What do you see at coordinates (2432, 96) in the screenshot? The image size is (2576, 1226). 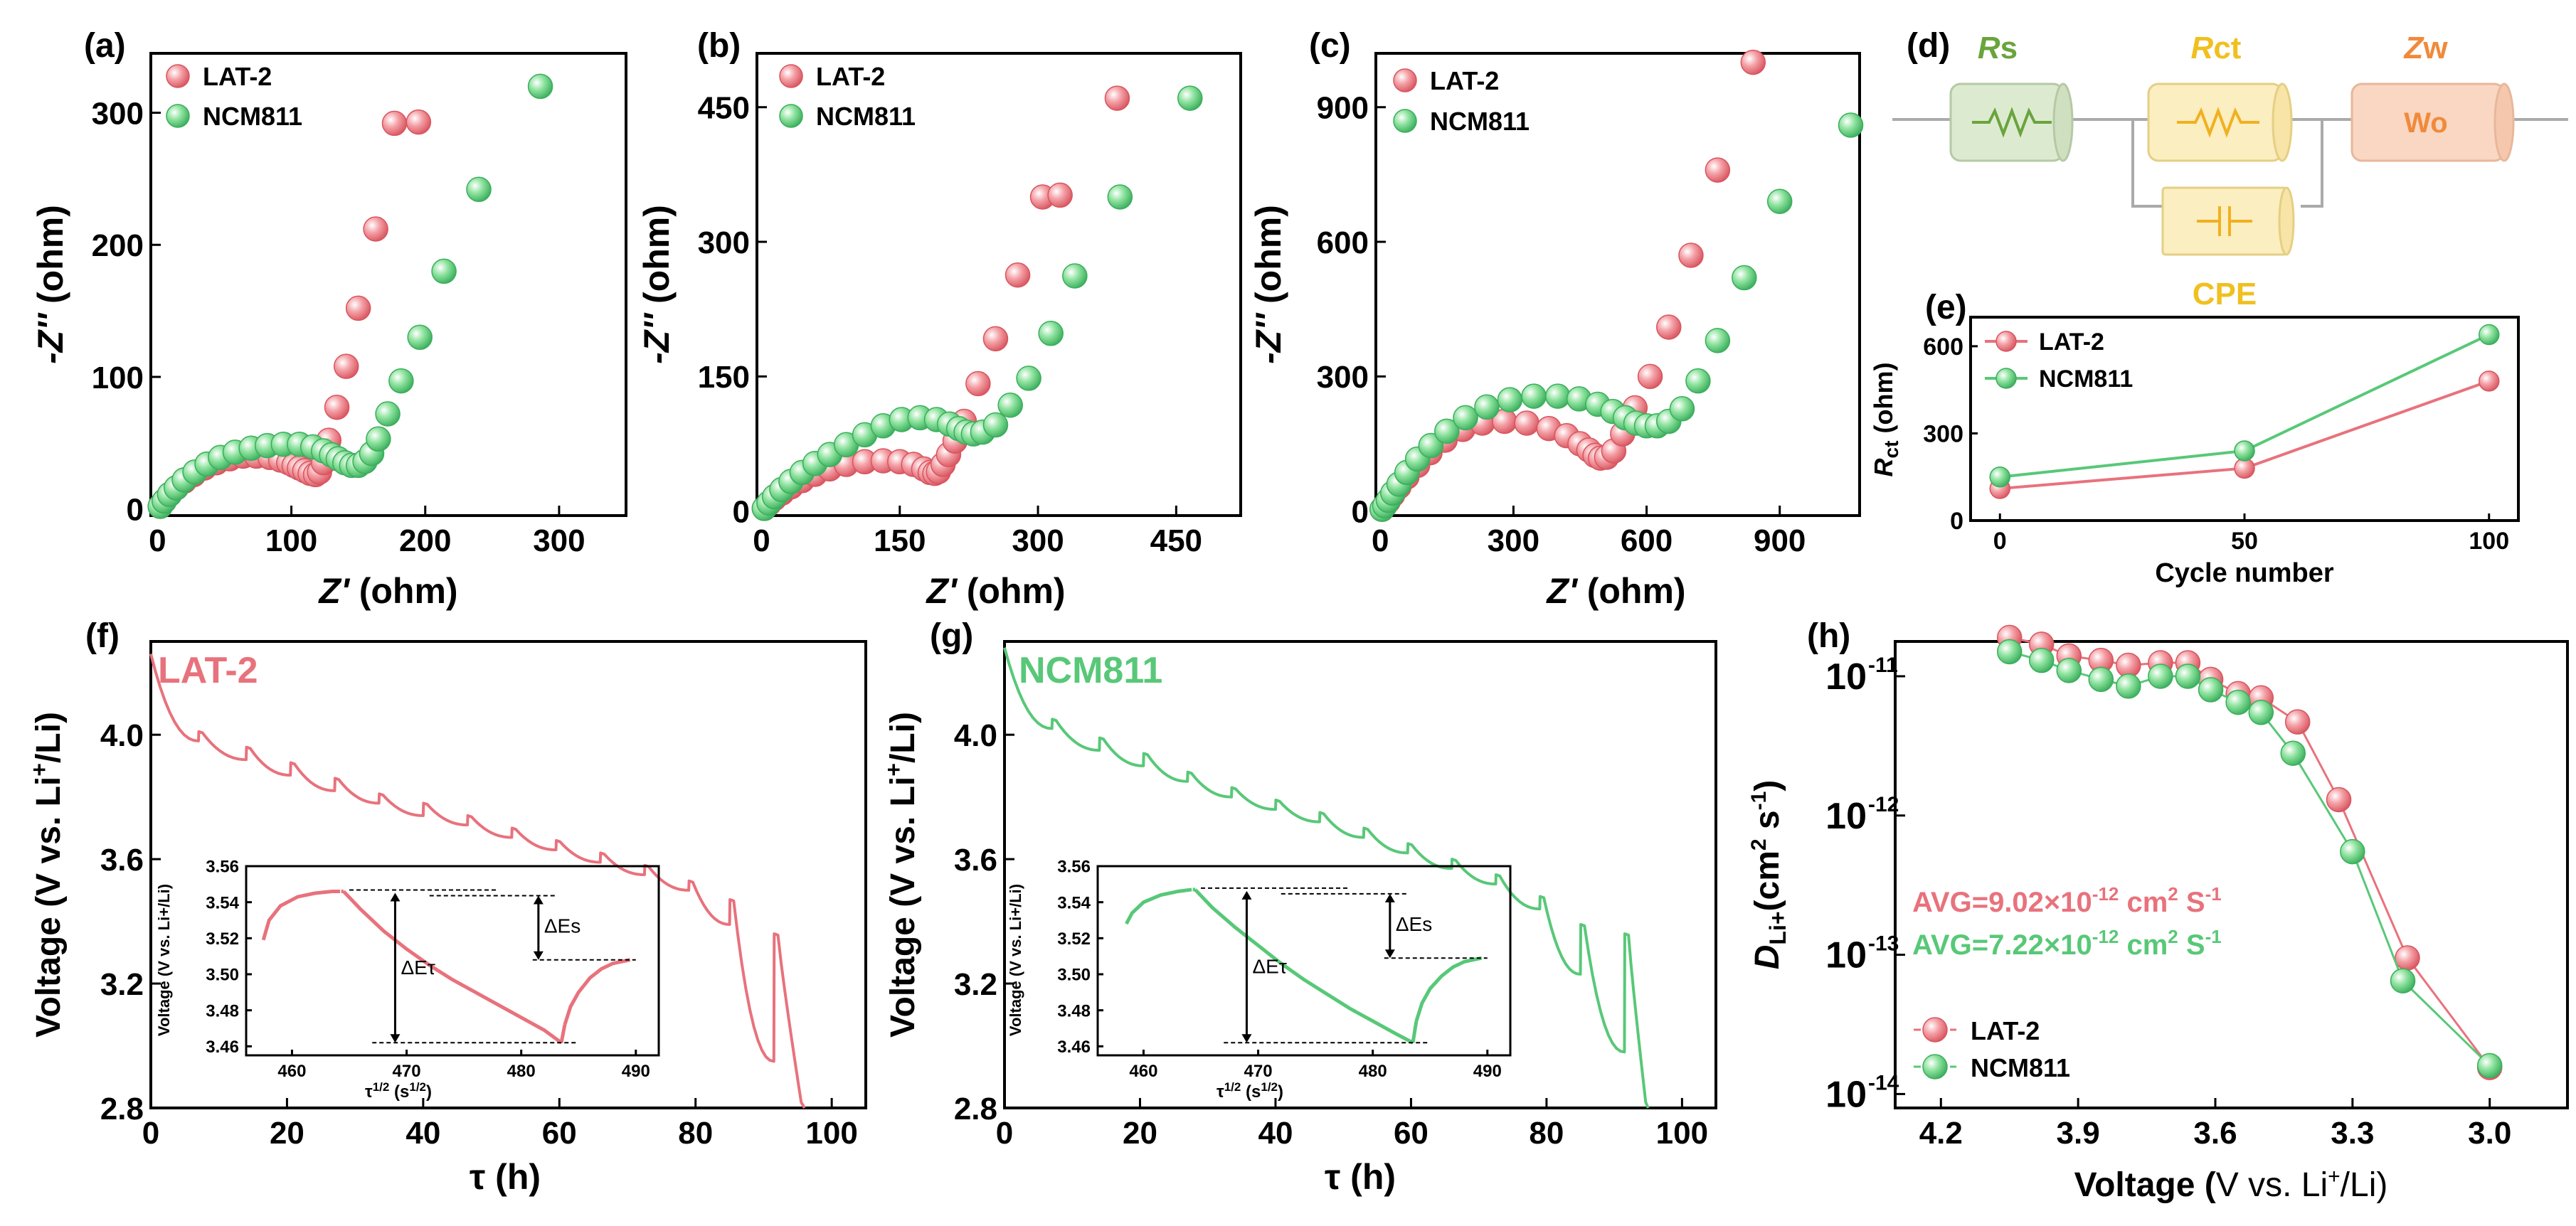 I see `zw-element: Wo Zw` at bounding box center [2432, 96].